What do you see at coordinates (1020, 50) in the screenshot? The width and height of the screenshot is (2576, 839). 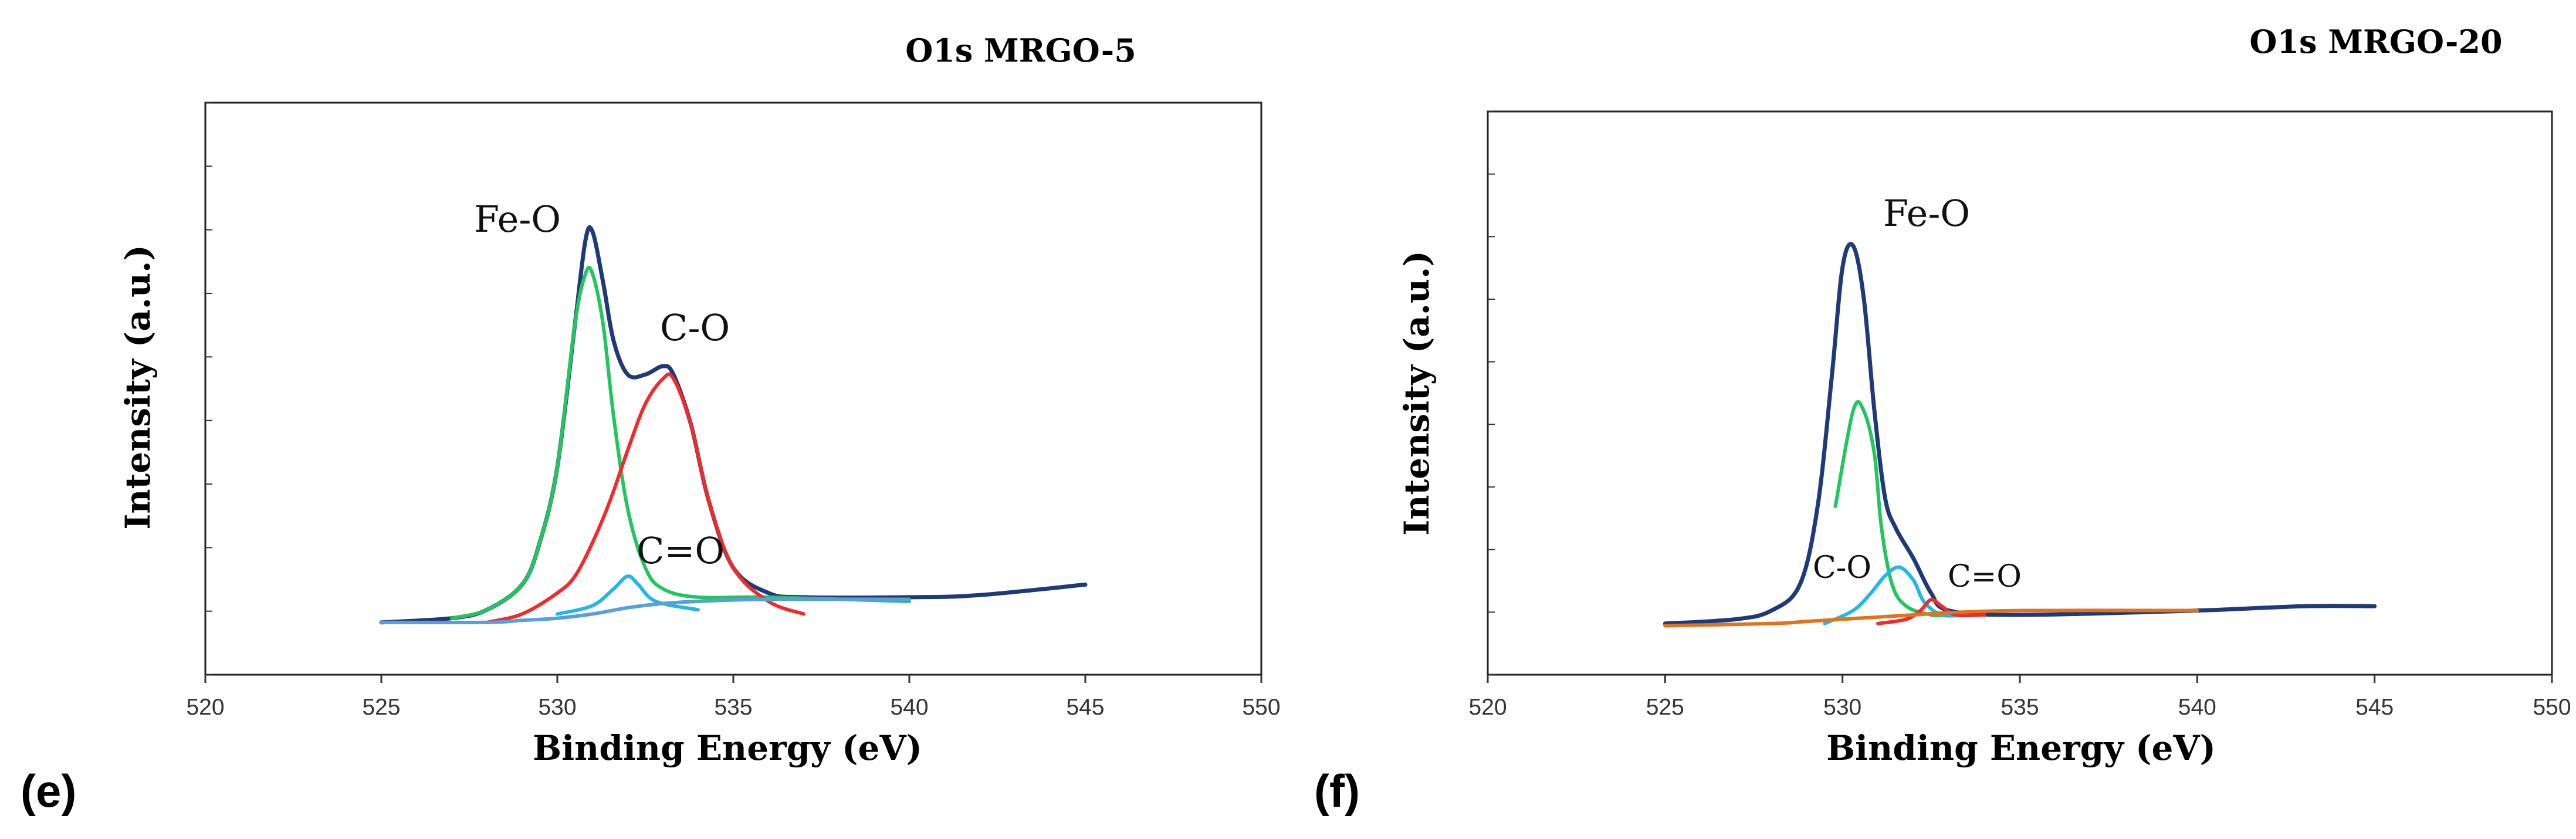 I see `chart-title: O1s MRGO-5` at bounding box center [1020, 50].